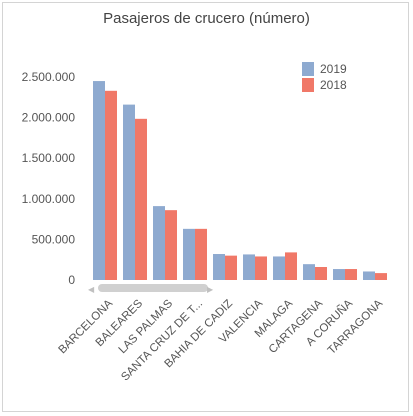 Image resolution: width=413 pixels, height=416 pixels. What do you see at coordinates (49, 199) in the screenshot?
I see `y-tick-label: 1.000.000` at bounding box center [49, 199].